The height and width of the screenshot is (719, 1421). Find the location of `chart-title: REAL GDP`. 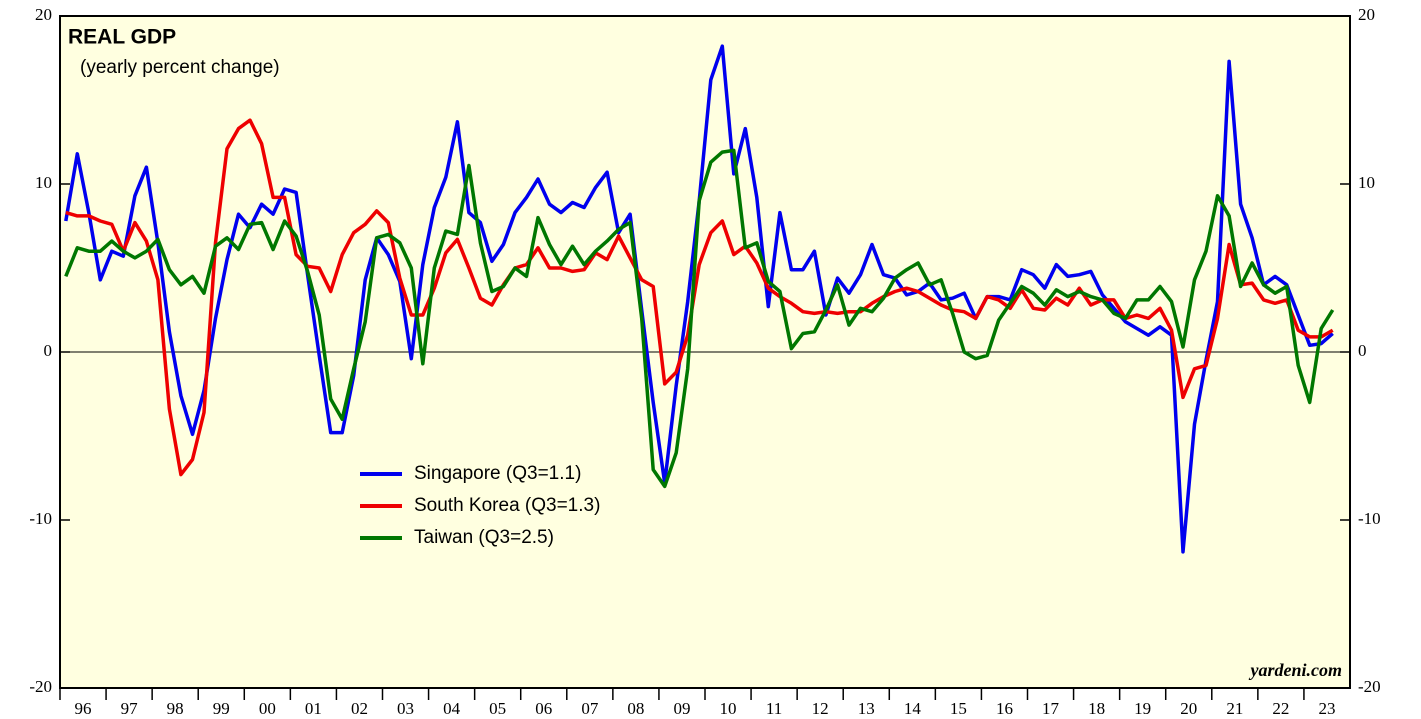

chart-title: REAL GDP is located at coordinates (122, 37).